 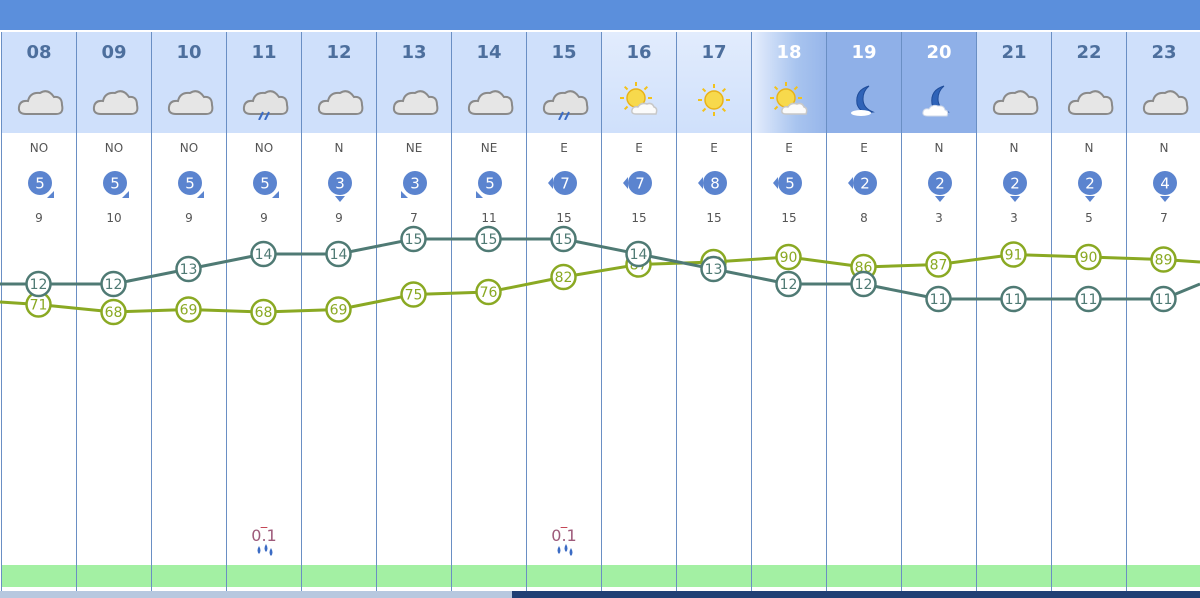 I want to click on humidity-point: 75, so click(x=413, y=294).